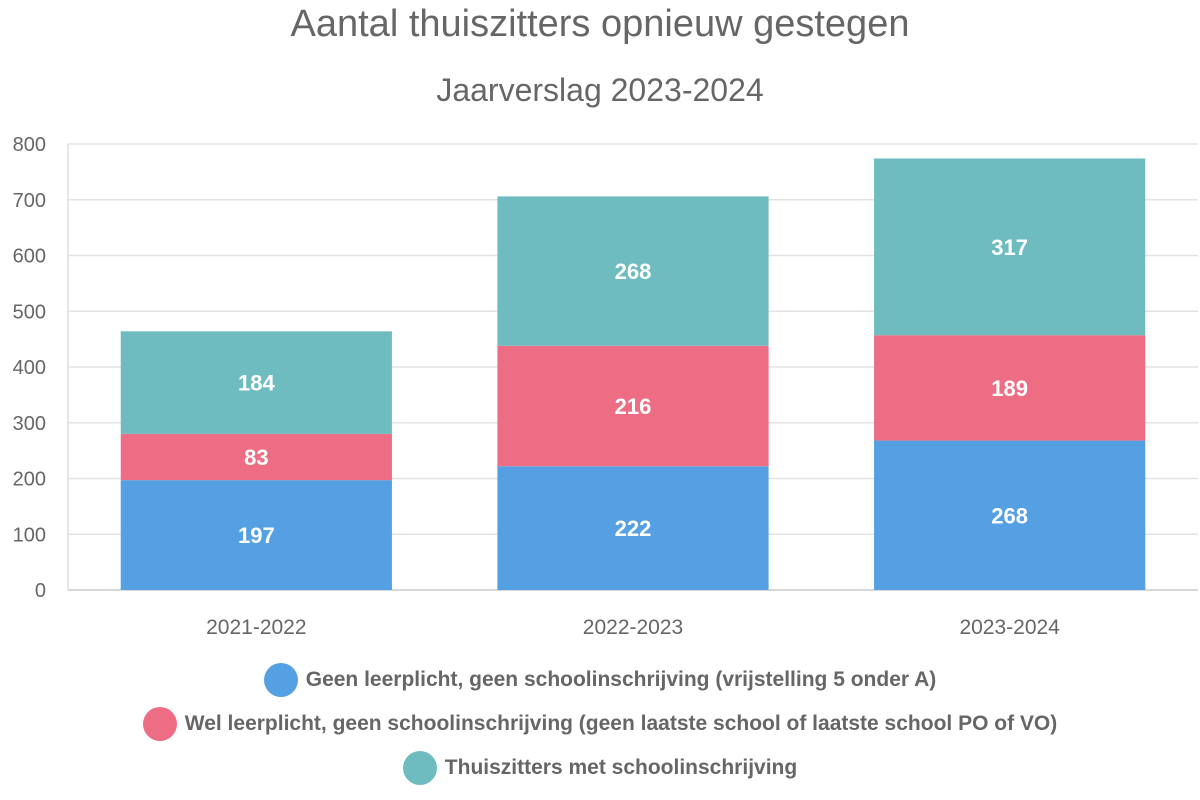  What do you see at coordinates (29, 480) in the screenshot?
I see `y-tick-label: 200` at bounding box center [29, 480].